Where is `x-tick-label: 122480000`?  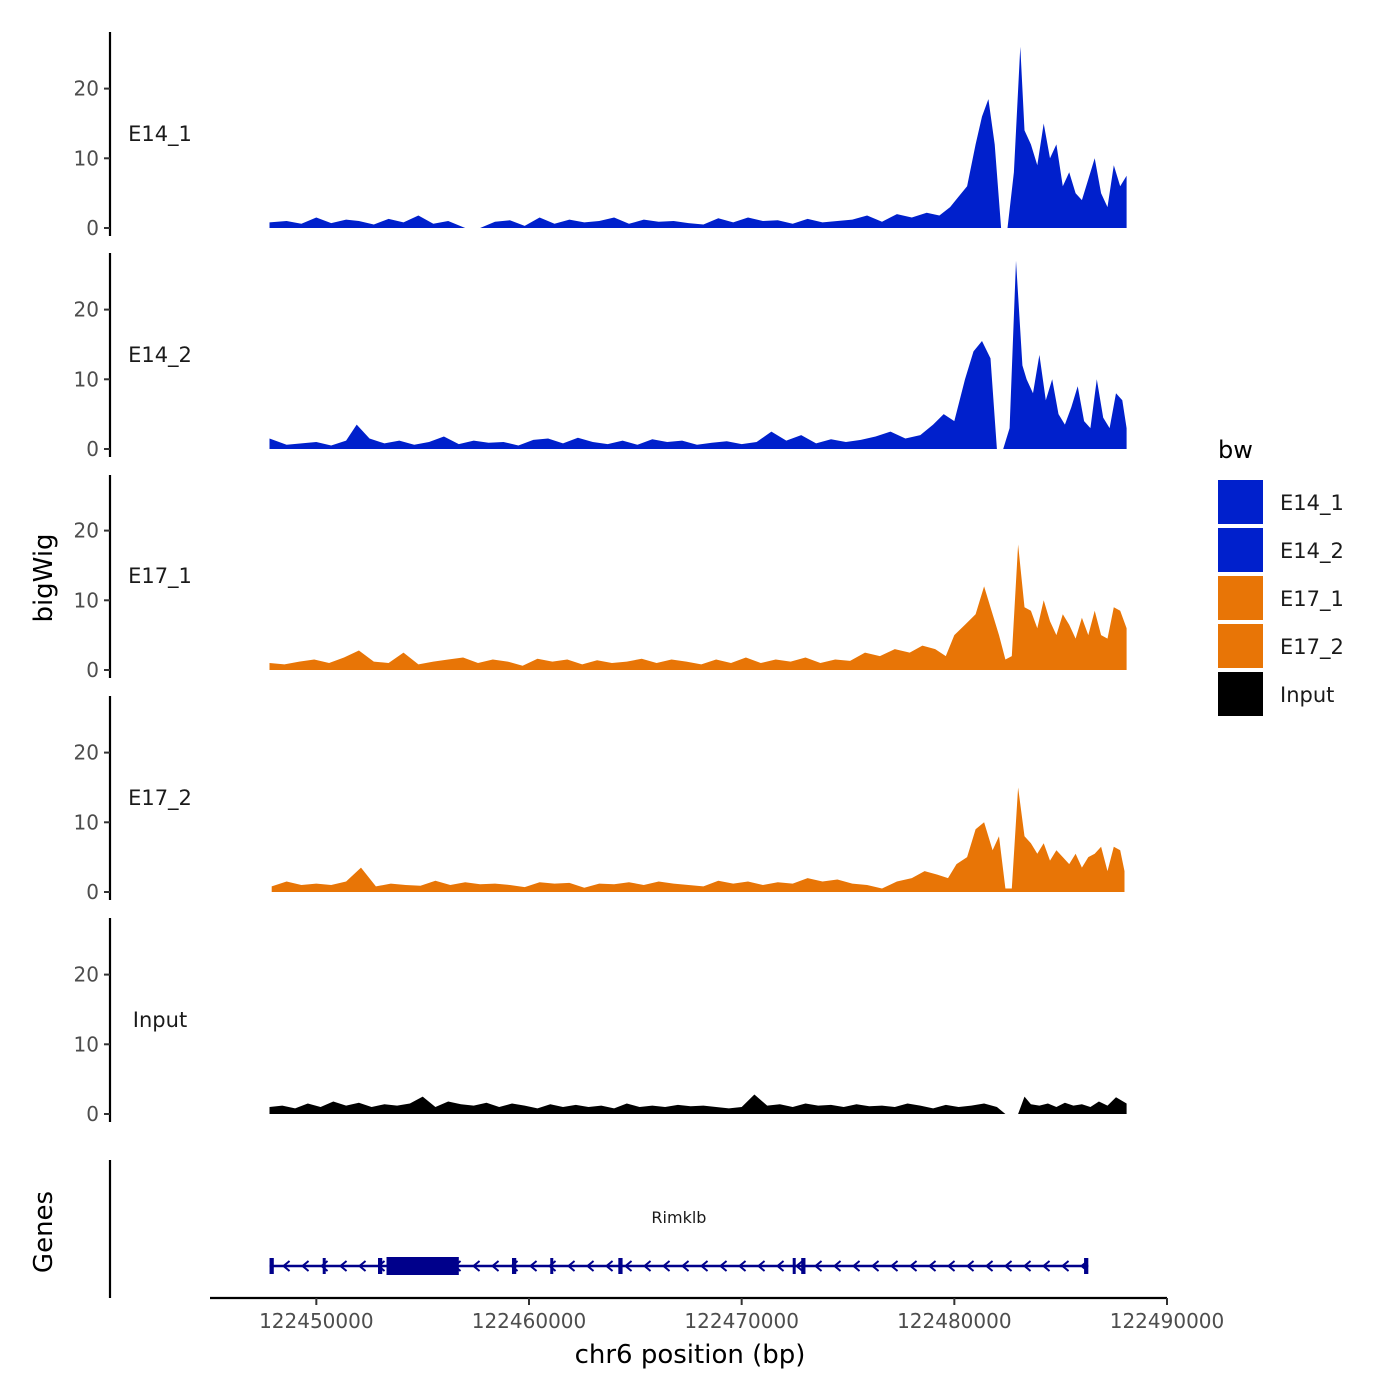
x-tick-label: 122480000 is located at coordinates (954, 1321).